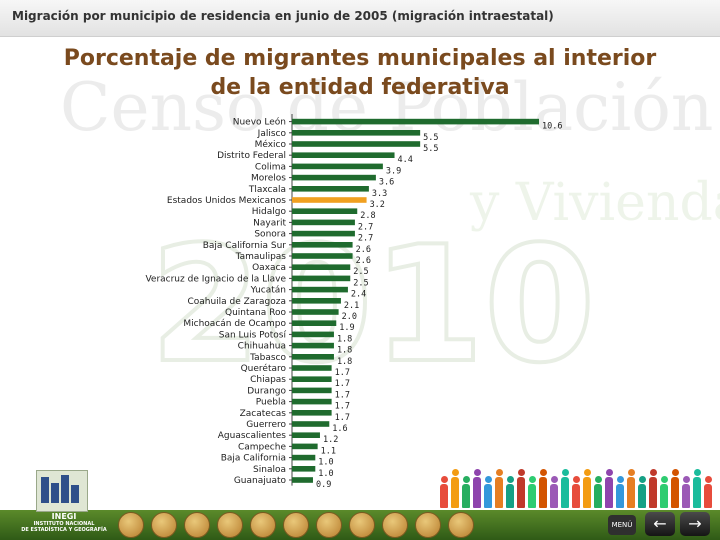  I want to click on category-label: Chiapas, so click(268, 380).